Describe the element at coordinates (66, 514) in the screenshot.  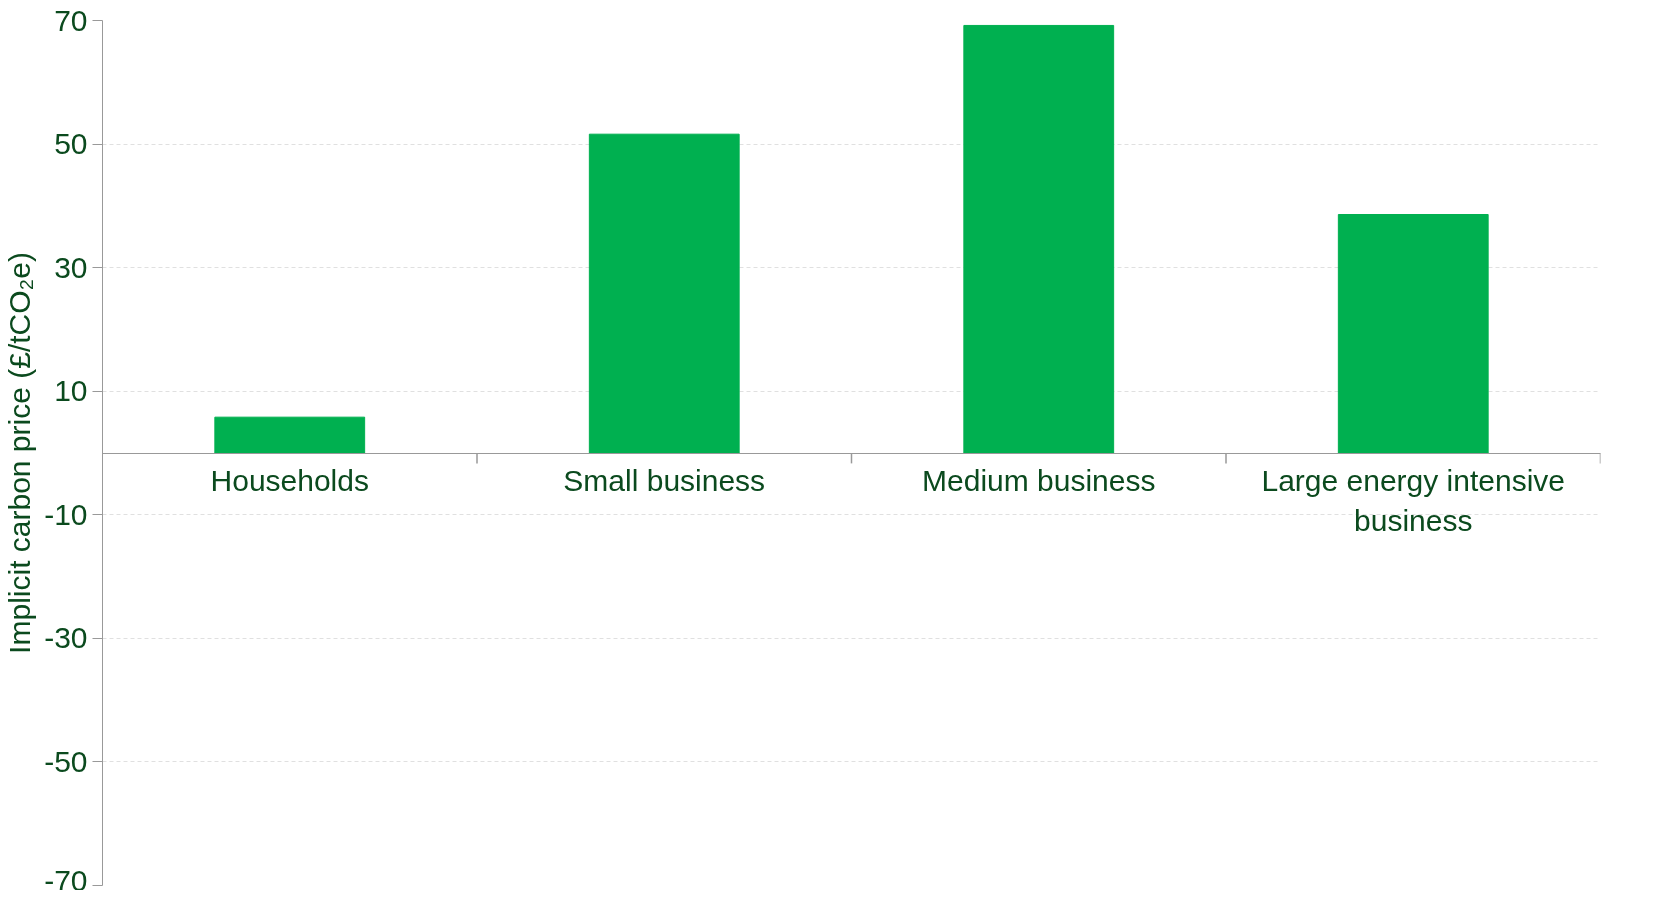
I see `y-tick-label: -10` at that location.